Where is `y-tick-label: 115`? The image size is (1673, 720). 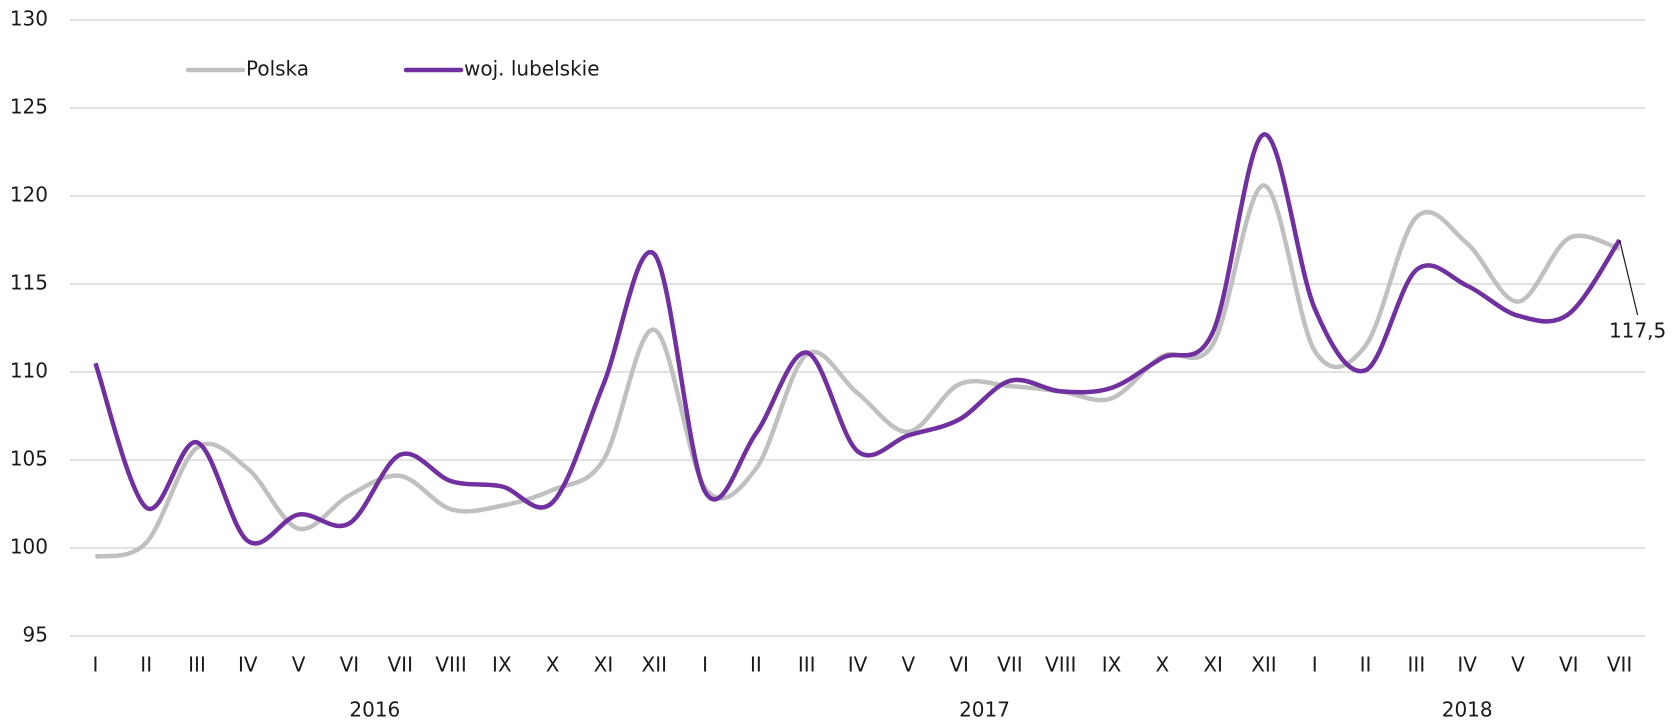 y-tick-label: 115 is located at coordinates (29, 283).